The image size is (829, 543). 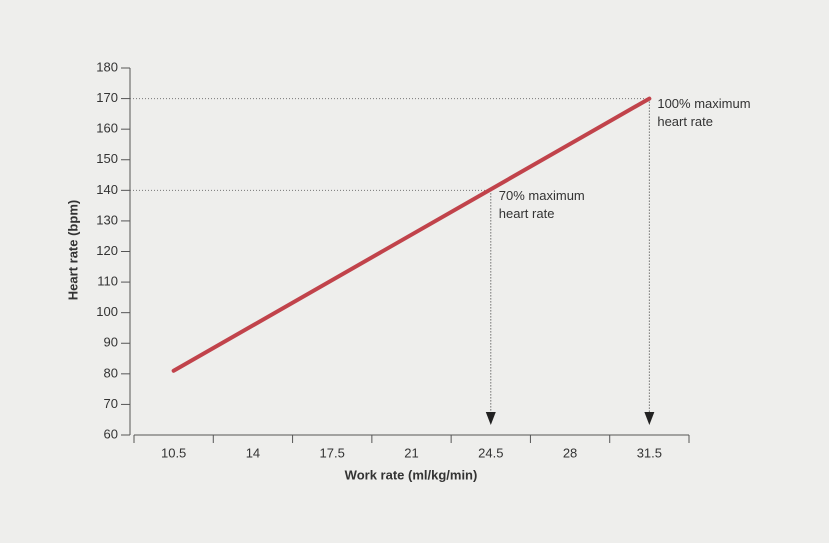 What do you see at coordinates (107, 311) in the screenshot?
I see `y-tick-label: 100` at bounding box center [107, 311].